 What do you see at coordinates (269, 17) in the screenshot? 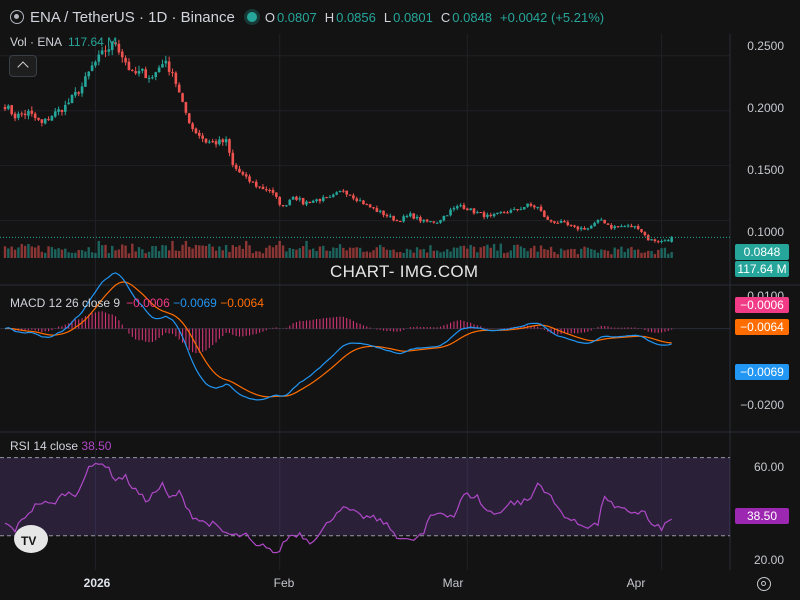
I see `open-label: O` at bounding box center [269, 17].